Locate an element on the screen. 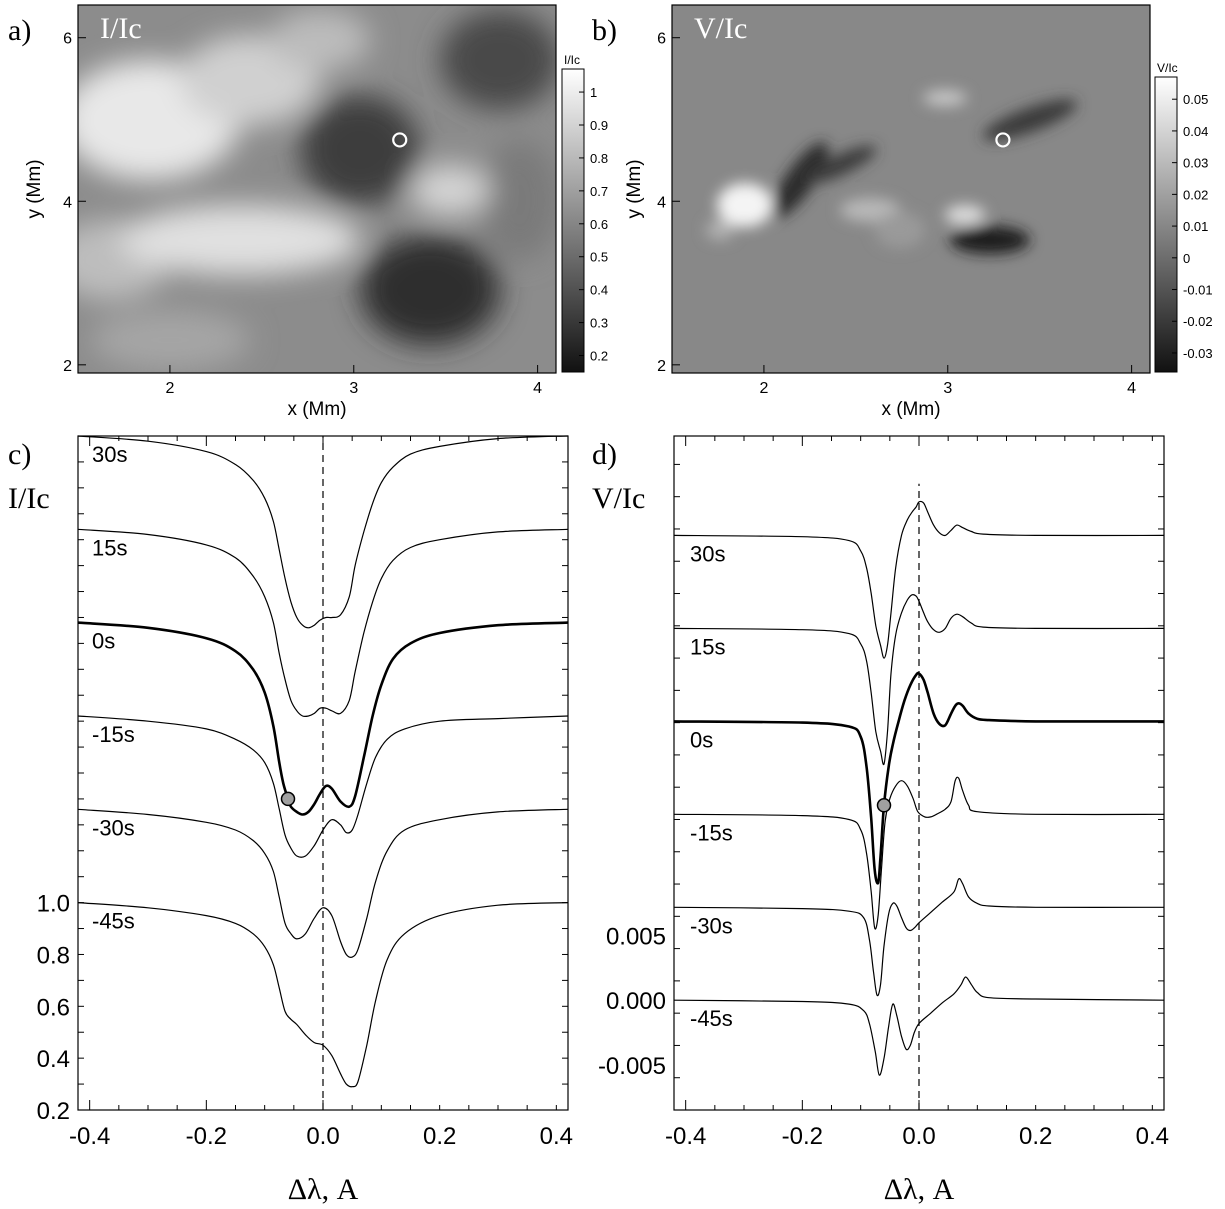 Image resolution: width=1225 pixels, height=1209 pixels. colorbar-tick-label: 1 is located at coordinates (593, 92).